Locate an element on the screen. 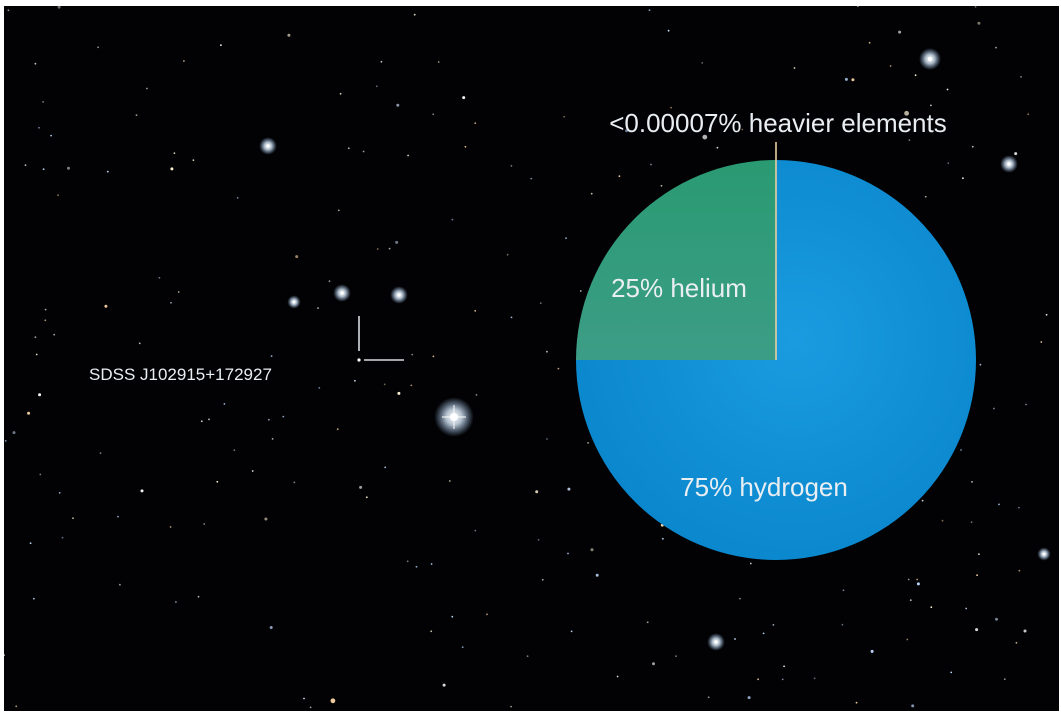  target-label: SDSS J102915+172927 is located at coordinates (180, 374).